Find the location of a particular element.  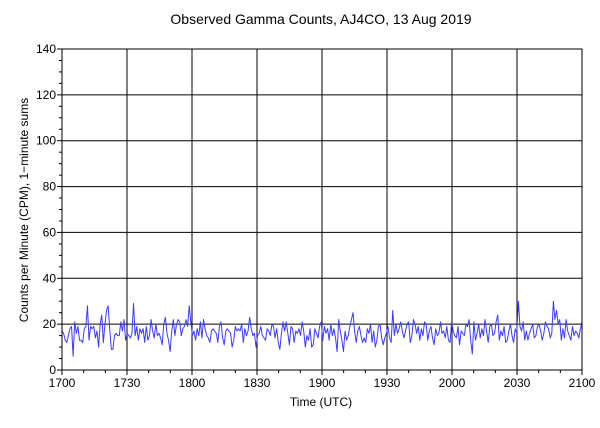

y-tick-label: 40 is located at coordinates (50, 278).